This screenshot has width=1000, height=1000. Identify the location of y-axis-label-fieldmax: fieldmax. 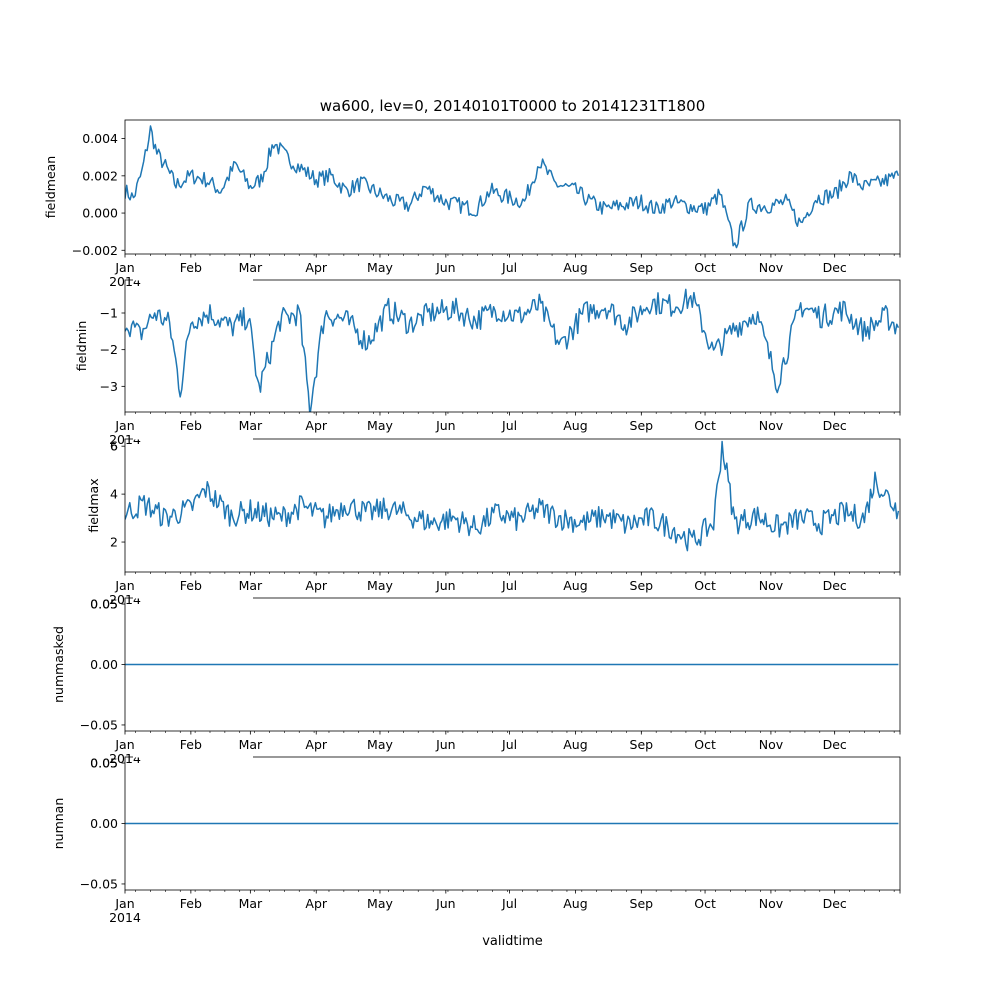
(93, 505).